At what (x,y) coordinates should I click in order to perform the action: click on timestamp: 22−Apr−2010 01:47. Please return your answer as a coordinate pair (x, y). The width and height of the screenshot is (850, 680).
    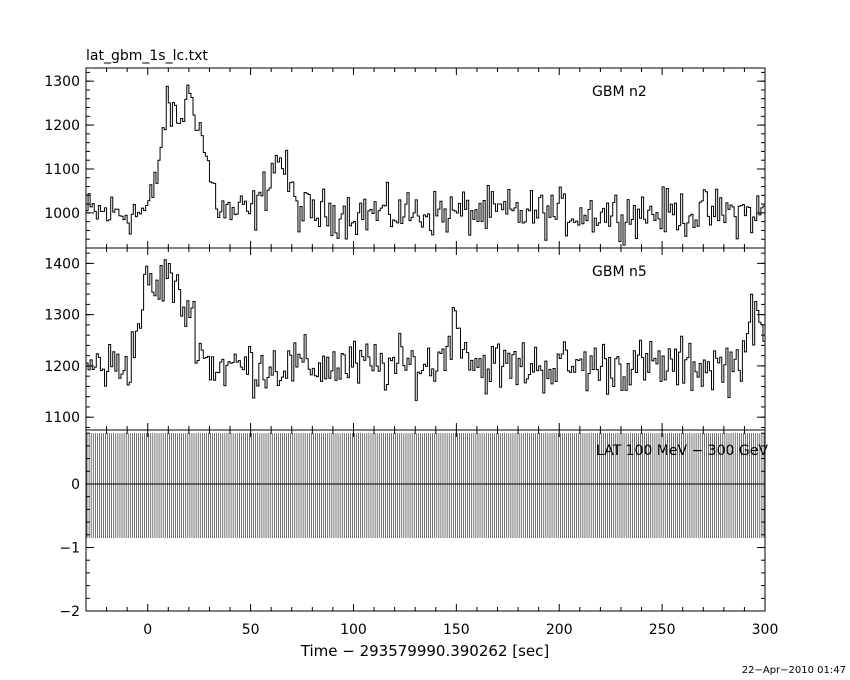
    Looking at the image, I should click on (794, 670).